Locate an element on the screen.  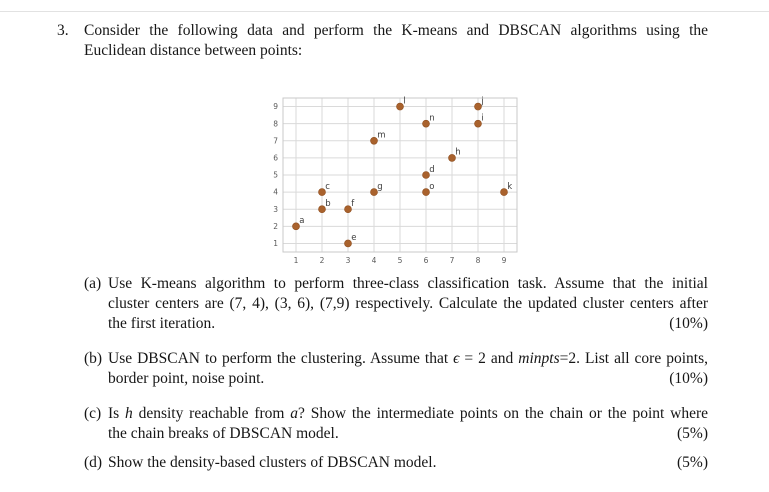
y-tick-label: 6 is located at coordinates (275, 157).